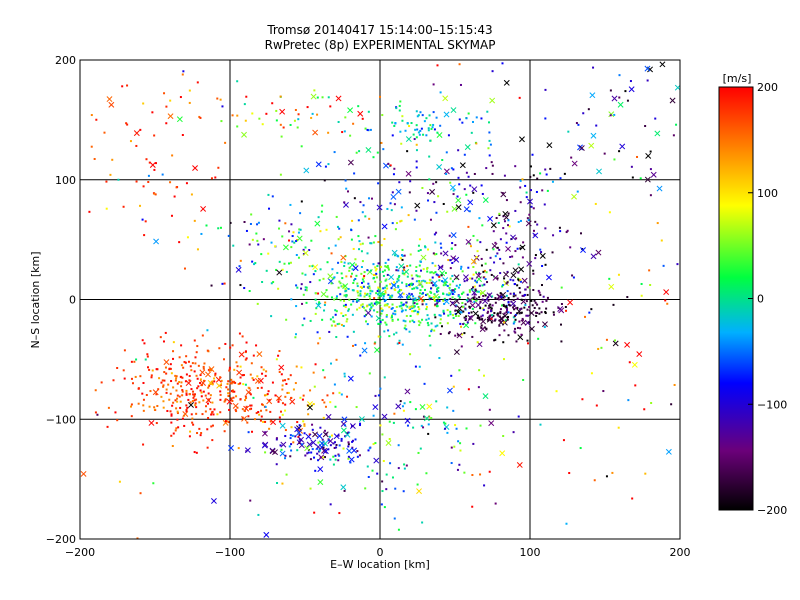 Image resolution: width=800 pixels, height=600 pixels. What do you see at coordinates (530, 552) in the screenshot?
I see `x-tick-label: 100` at bounding box center [530, 552].